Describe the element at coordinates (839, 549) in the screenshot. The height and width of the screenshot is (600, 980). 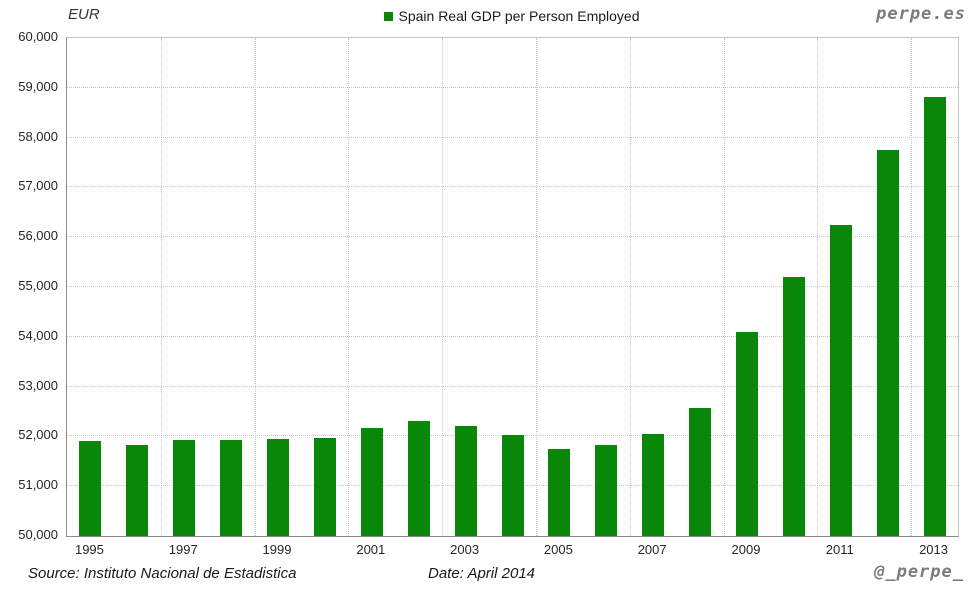
I see `x-tick-label: 2011` at that location.